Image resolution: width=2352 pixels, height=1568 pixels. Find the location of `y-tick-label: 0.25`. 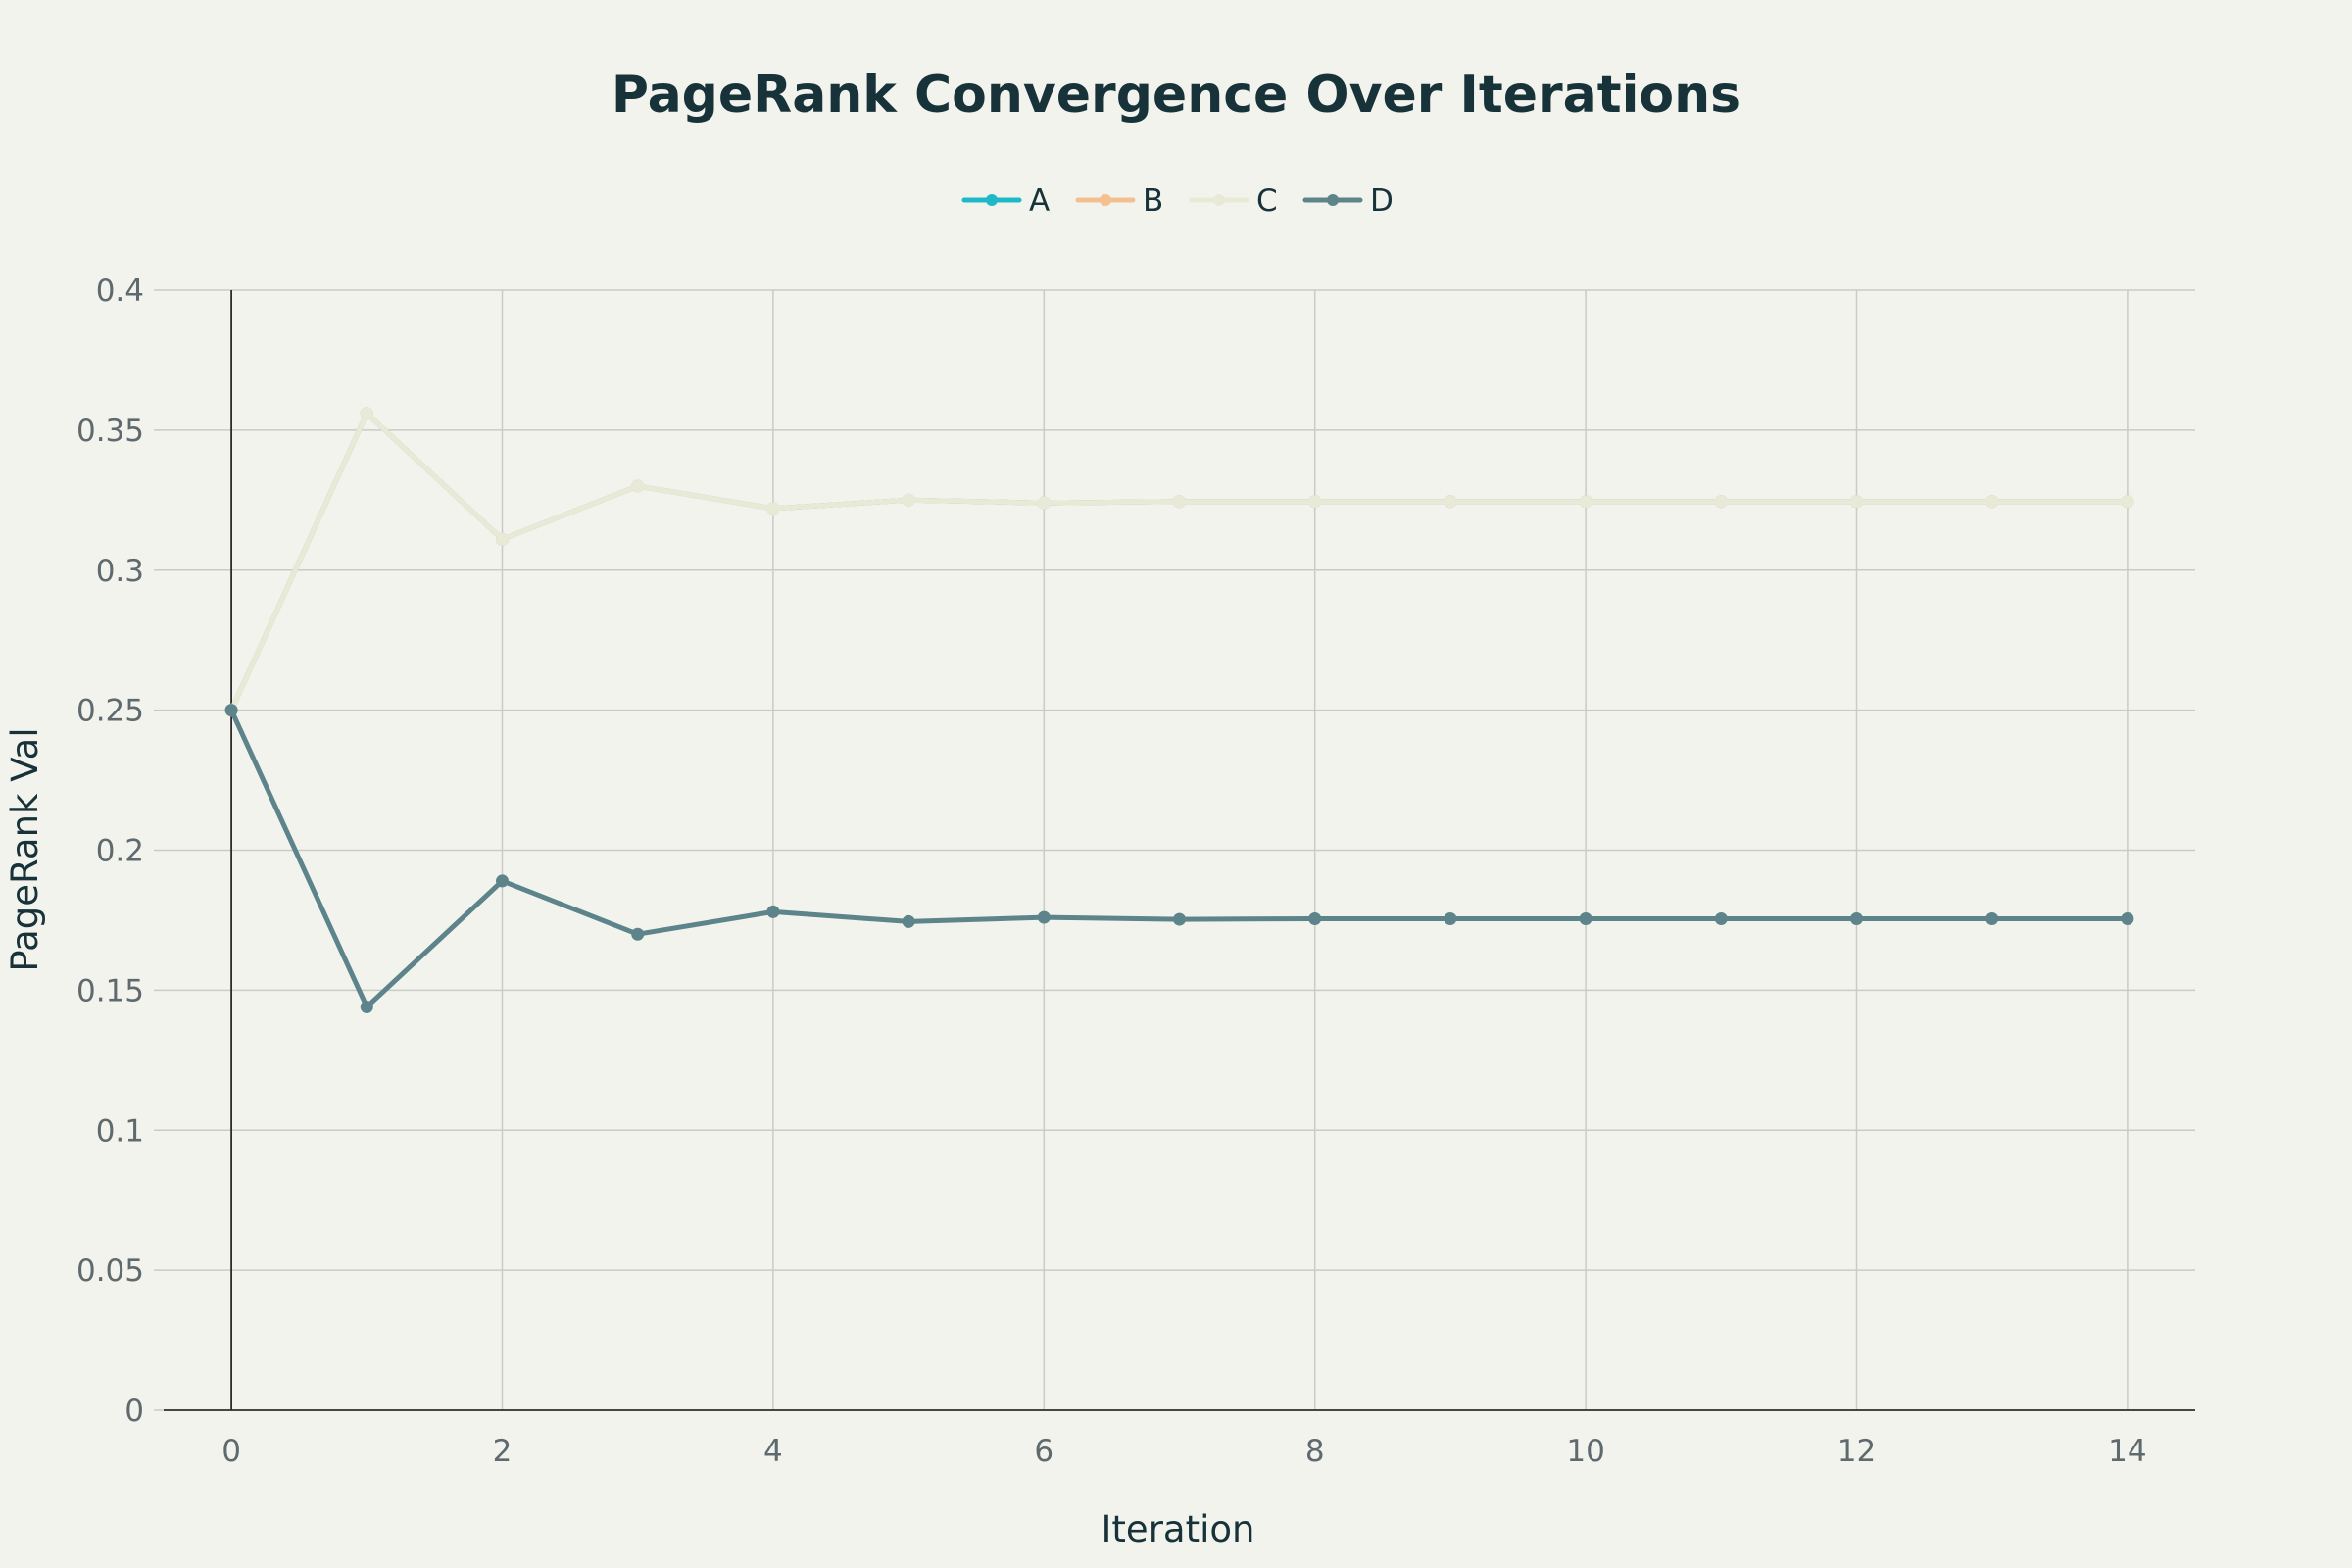

y-tick-label: 0.25 is located at coordinates (110, 711).